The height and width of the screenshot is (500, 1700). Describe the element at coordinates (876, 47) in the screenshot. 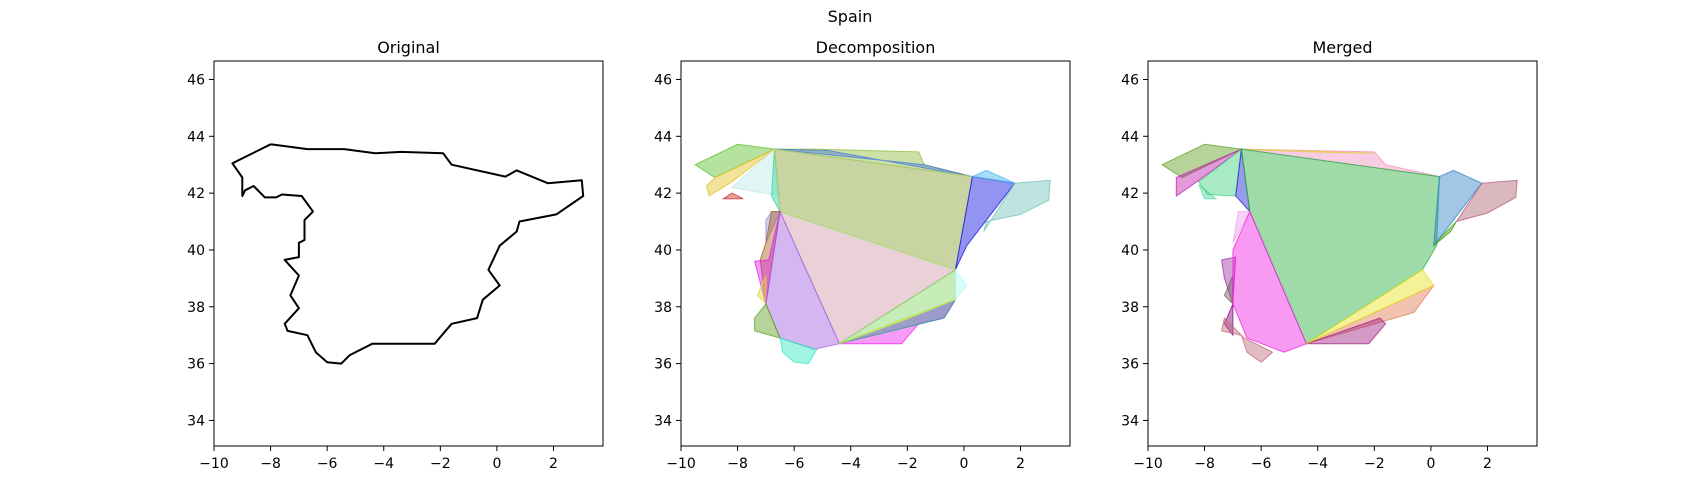

I see `subplot-title: Decomposition` at that location.